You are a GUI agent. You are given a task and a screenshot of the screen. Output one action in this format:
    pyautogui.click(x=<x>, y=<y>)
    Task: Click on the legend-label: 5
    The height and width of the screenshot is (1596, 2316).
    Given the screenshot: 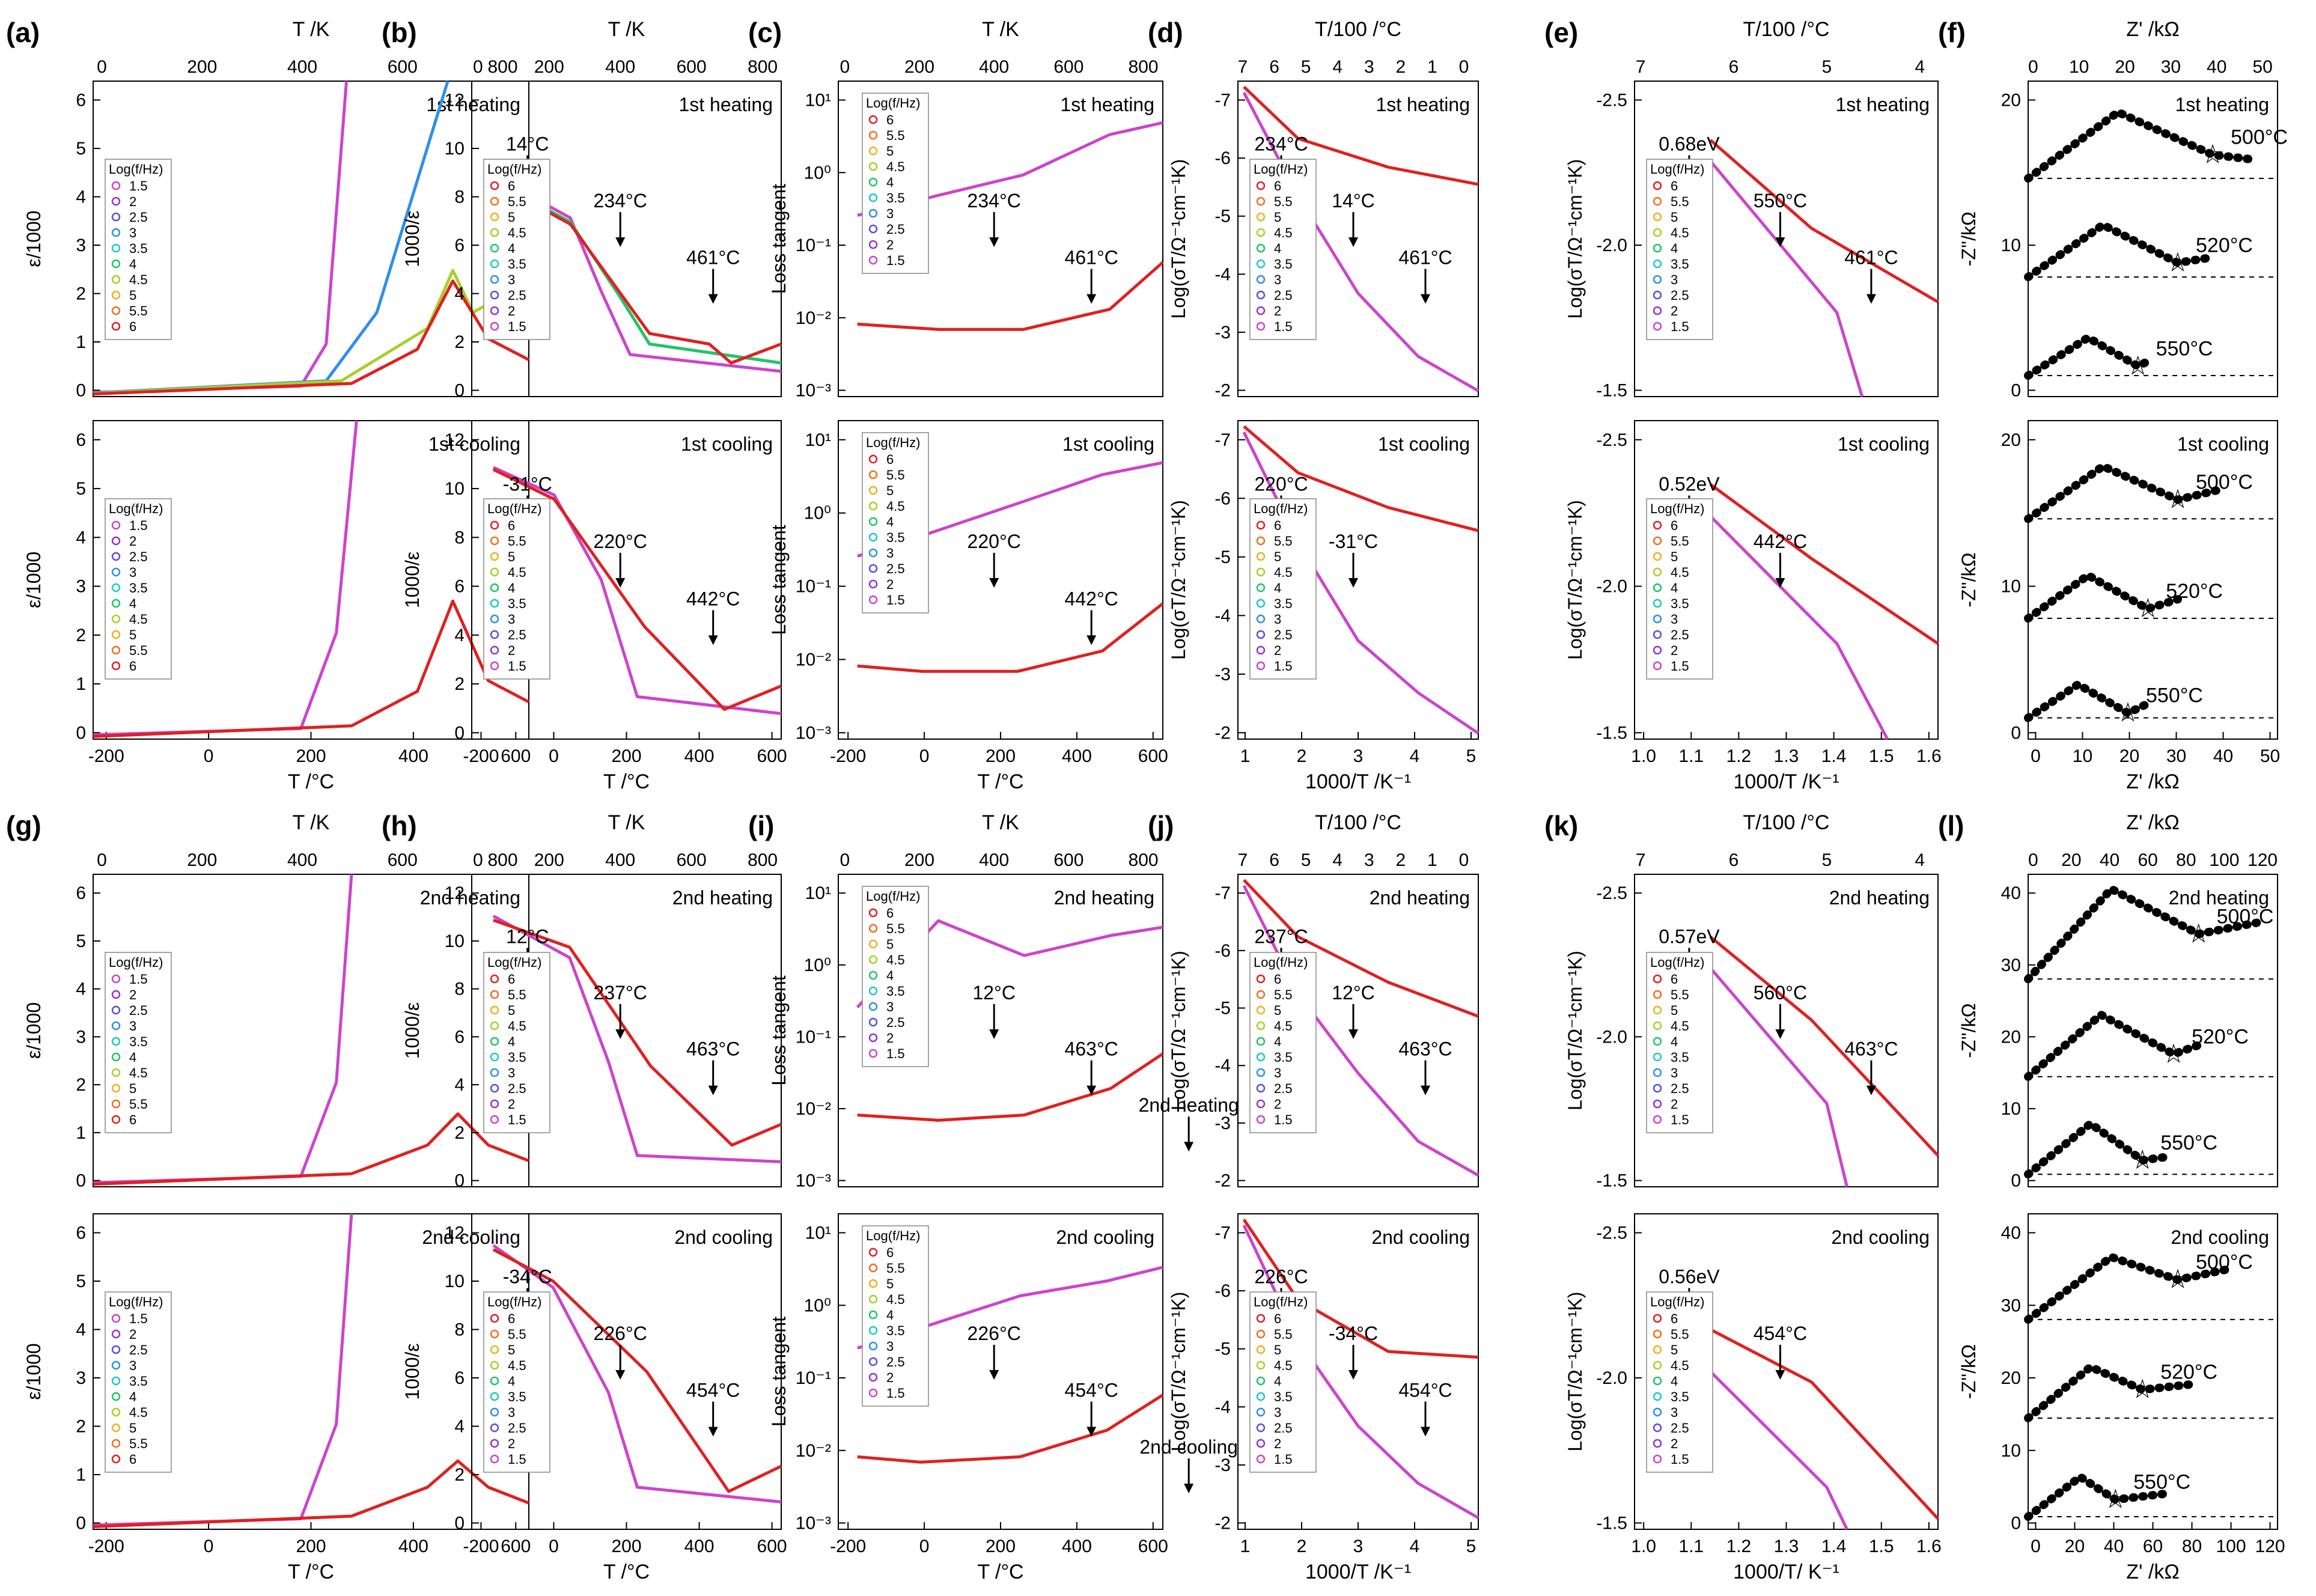 What is the action you would take?
    pyautogui.click(x=1278, y=556)
    